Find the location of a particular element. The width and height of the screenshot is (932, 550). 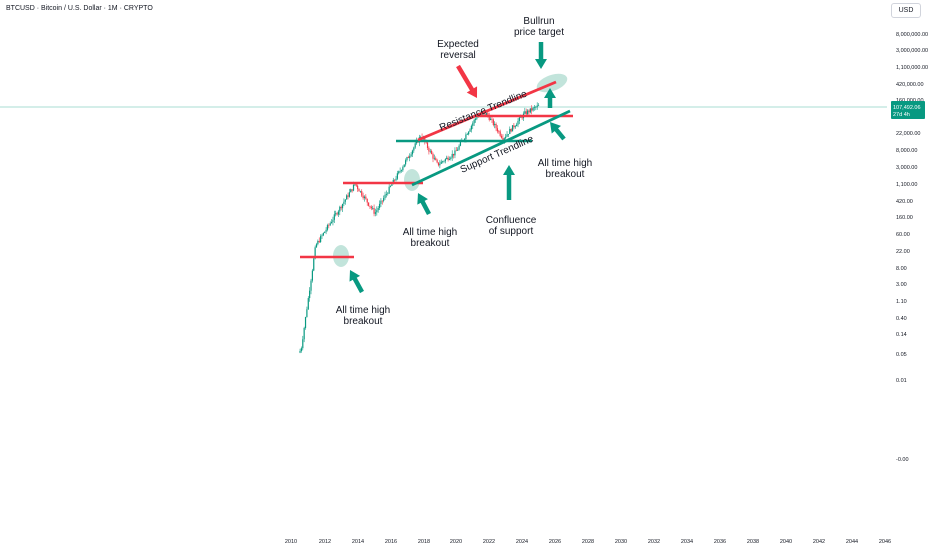

resistance-trendline is located at coordinates (487, 111).